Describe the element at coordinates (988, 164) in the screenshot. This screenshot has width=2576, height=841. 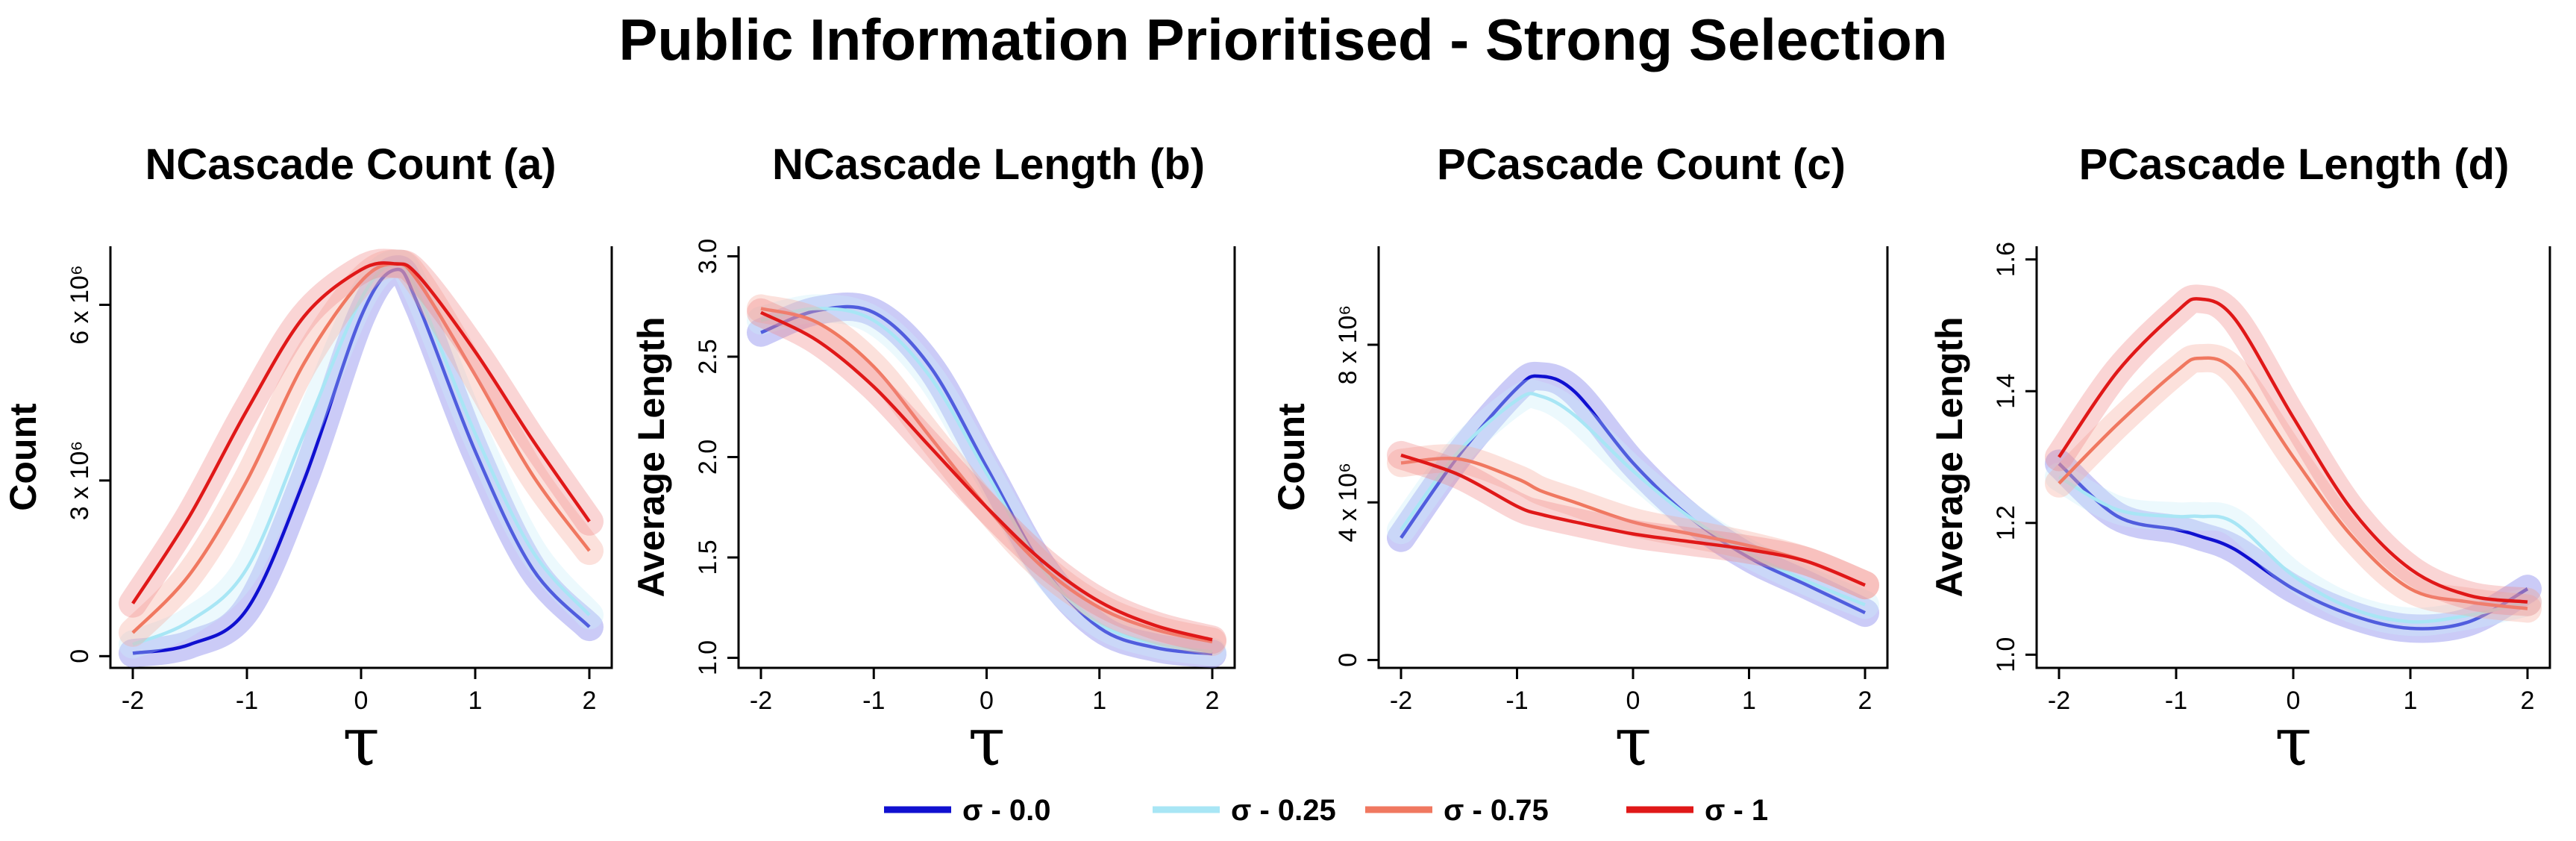
I see `panel-title: NCascade Length (b)` at that location.